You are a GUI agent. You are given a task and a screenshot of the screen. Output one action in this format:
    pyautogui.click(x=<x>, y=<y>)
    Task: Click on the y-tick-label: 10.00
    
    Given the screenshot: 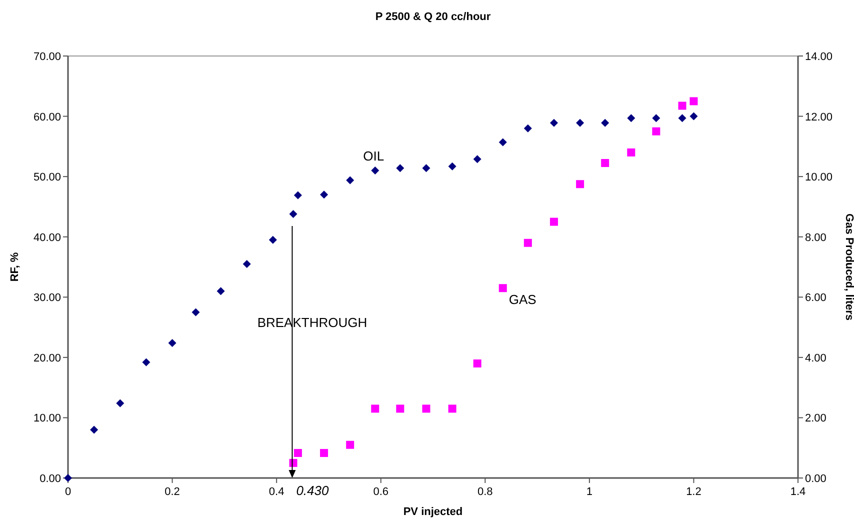 What is the action you would take?
    pyautogui.click(x=47, y=418)
    